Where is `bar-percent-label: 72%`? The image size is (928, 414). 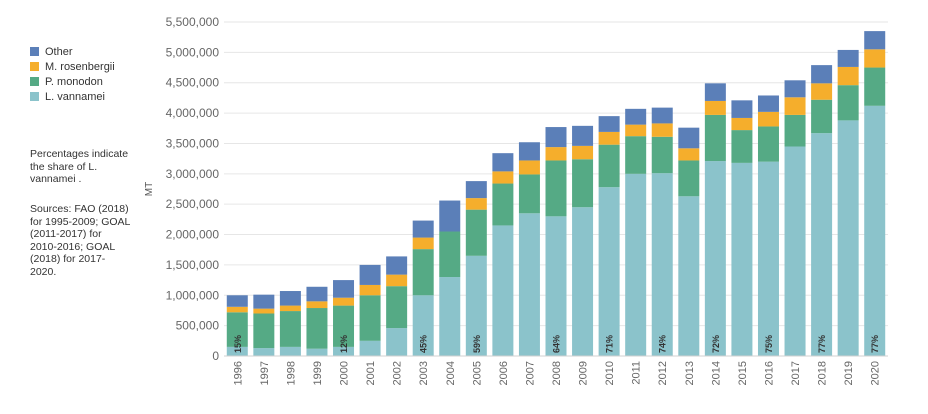
bar-percent-label: 72% is located at coordinates (716, 344).